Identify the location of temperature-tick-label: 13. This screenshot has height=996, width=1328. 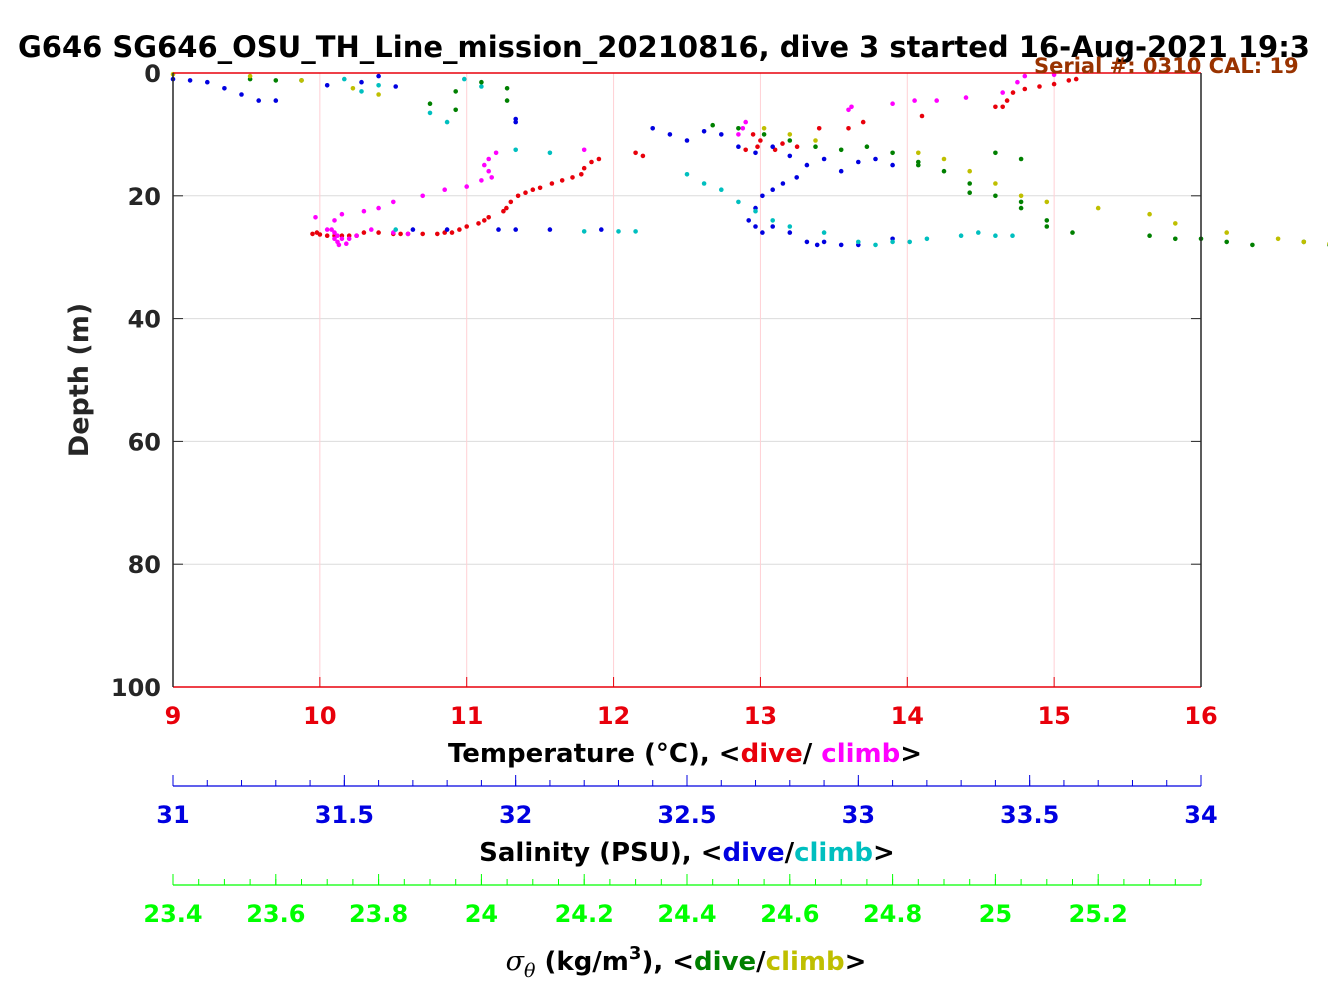
(760, 716).